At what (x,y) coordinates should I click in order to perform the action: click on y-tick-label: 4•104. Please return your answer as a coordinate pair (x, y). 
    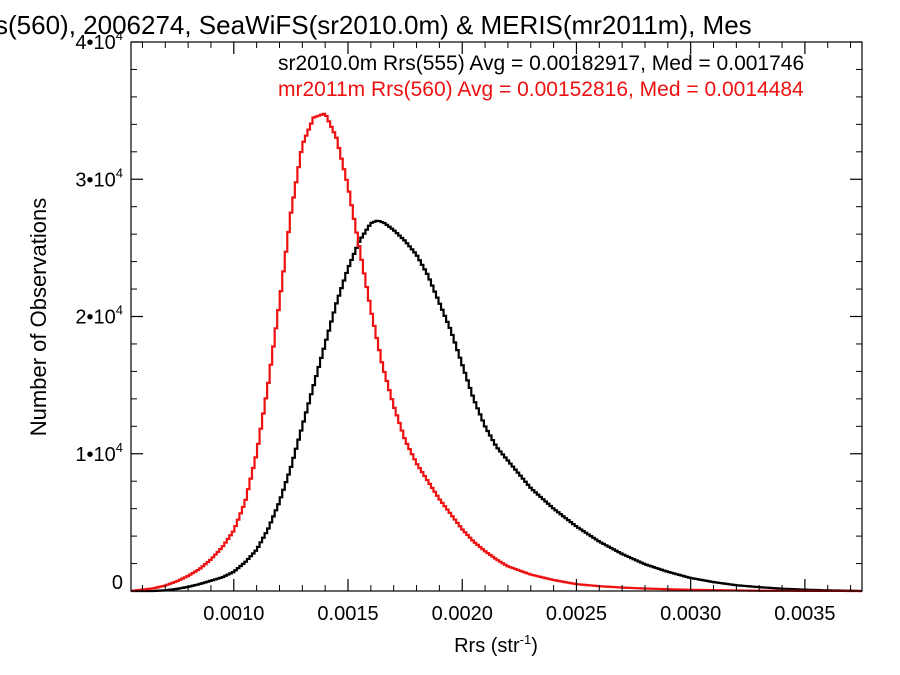
    Looking at the image, I should click on (99, 41).